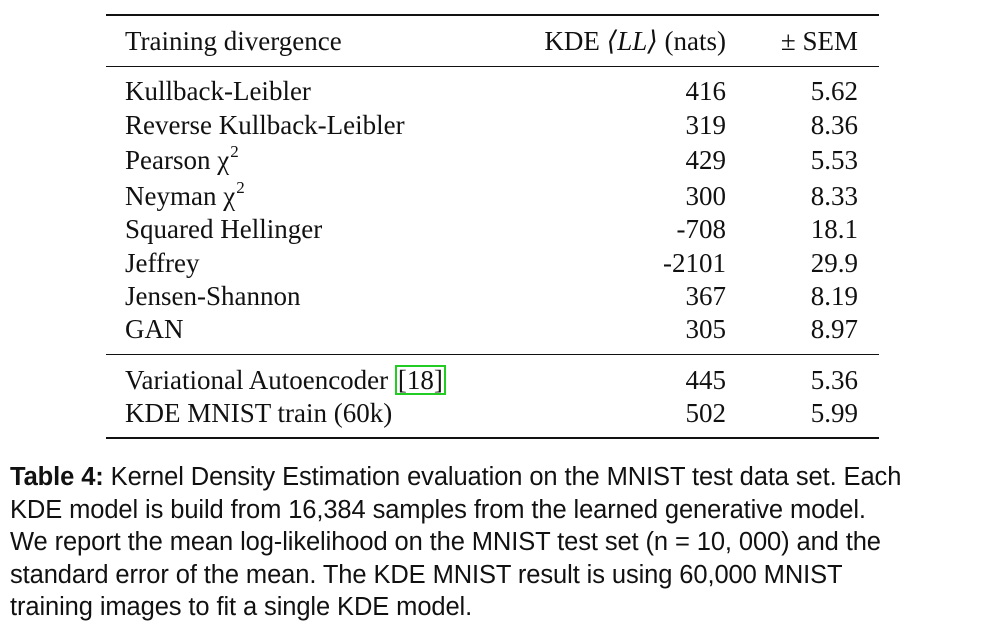  I want to click on table-row: Variational Autoencoder [18] 445 5.36, so click(492, 380).